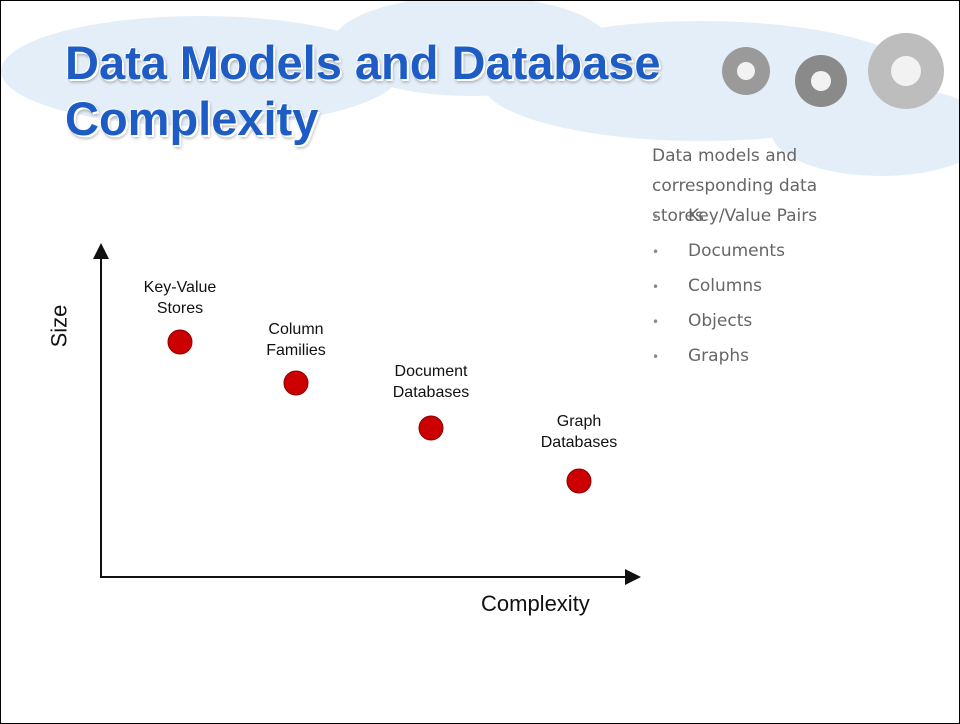  Describe the element at coordinates (363, 90) in the screenshot. I see `slide-title: Data Models and Database Complexity` at that location.